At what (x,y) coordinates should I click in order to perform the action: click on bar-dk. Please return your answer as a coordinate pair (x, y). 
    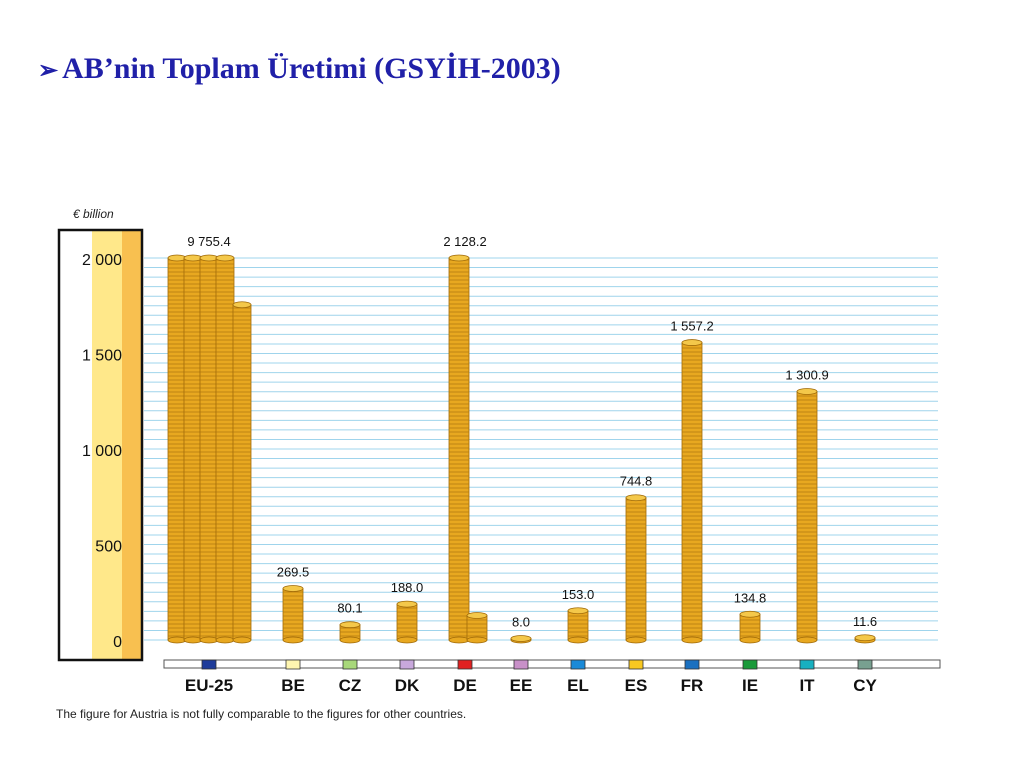
    Looking at the image, I should click on (407, 622).